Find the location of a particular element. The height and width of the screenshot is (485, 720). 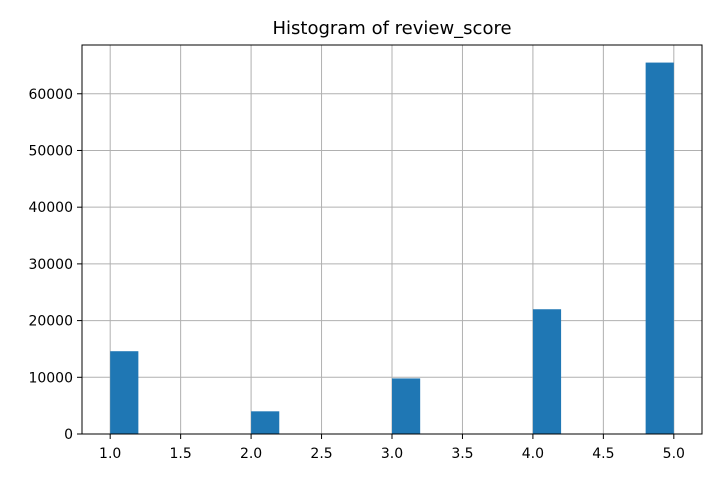

y-tick-label: 50000 is located at coordinates (50, 151).